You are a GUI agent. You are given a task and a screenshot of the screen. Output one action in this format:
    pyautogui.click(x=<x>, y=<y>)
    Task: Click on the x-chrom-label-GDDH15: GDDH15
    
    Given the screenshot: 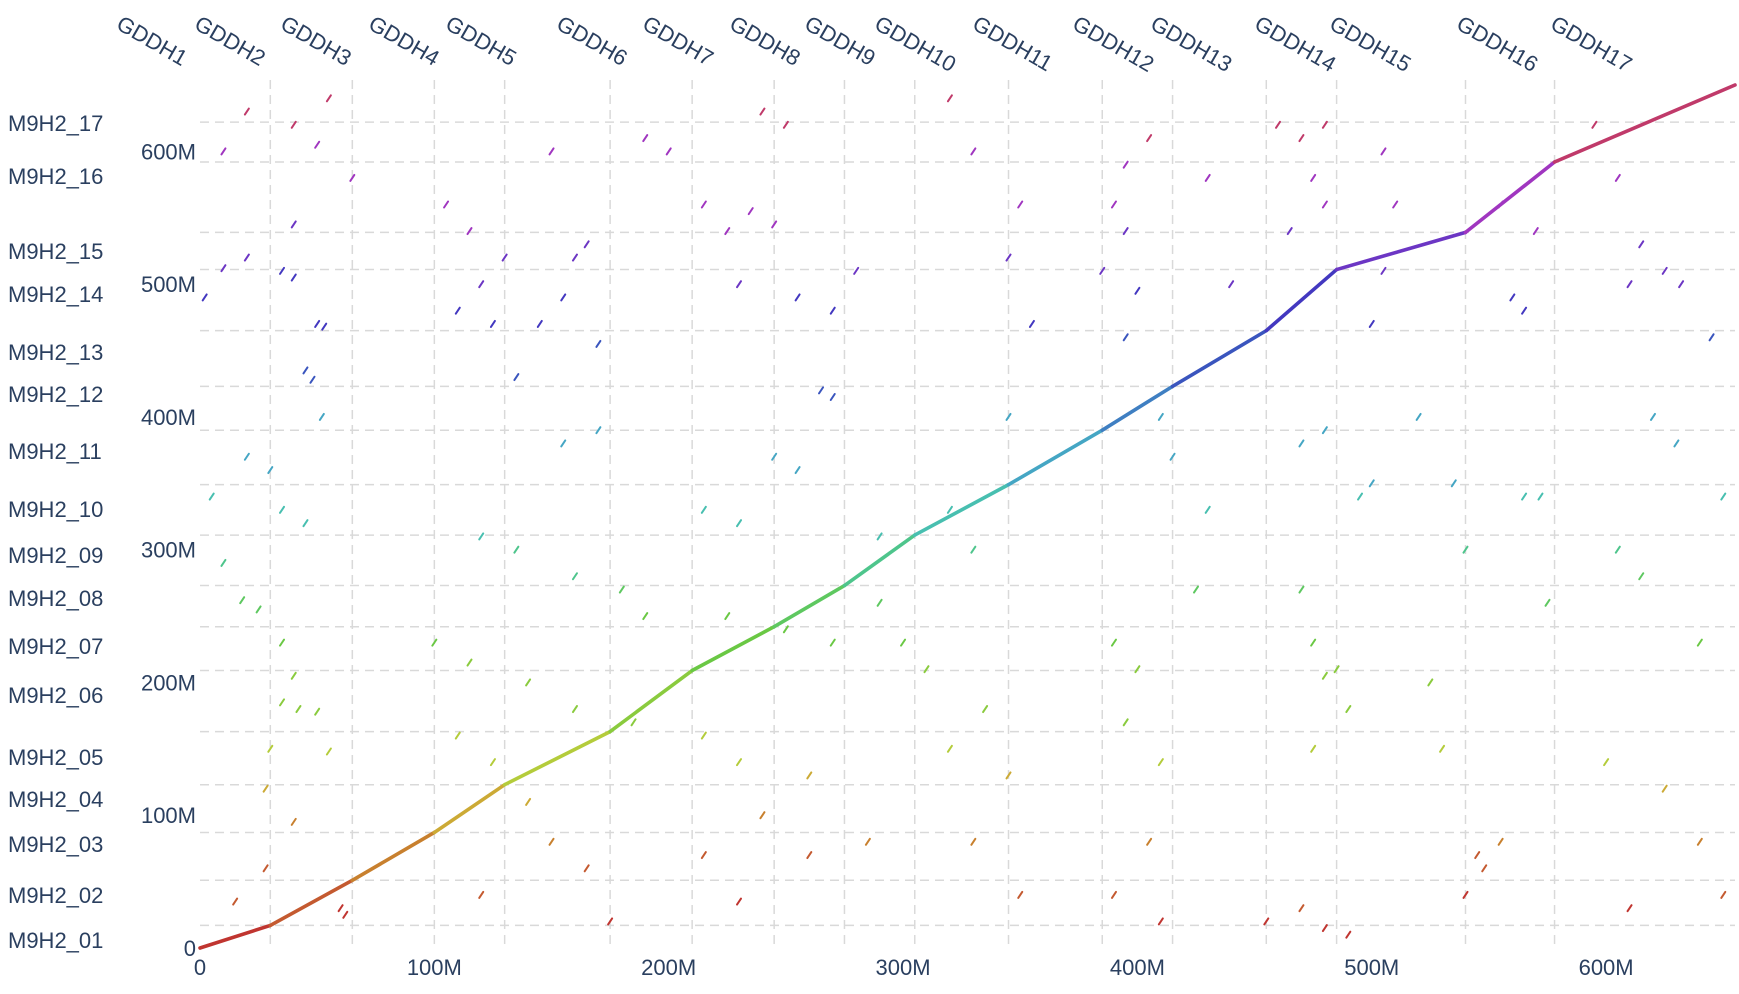 What is the action you would take?
    pyautogui.click(x=1371, y=44)
    